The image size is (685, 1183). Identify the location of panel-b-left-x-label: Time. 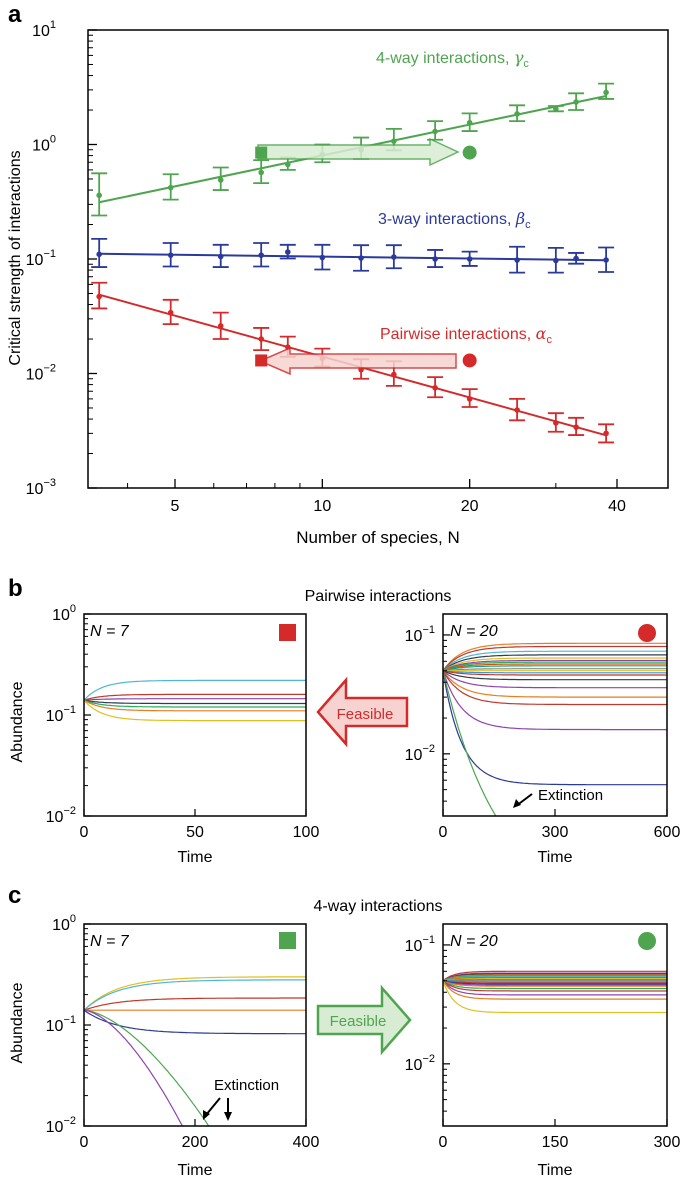
(195, 857).